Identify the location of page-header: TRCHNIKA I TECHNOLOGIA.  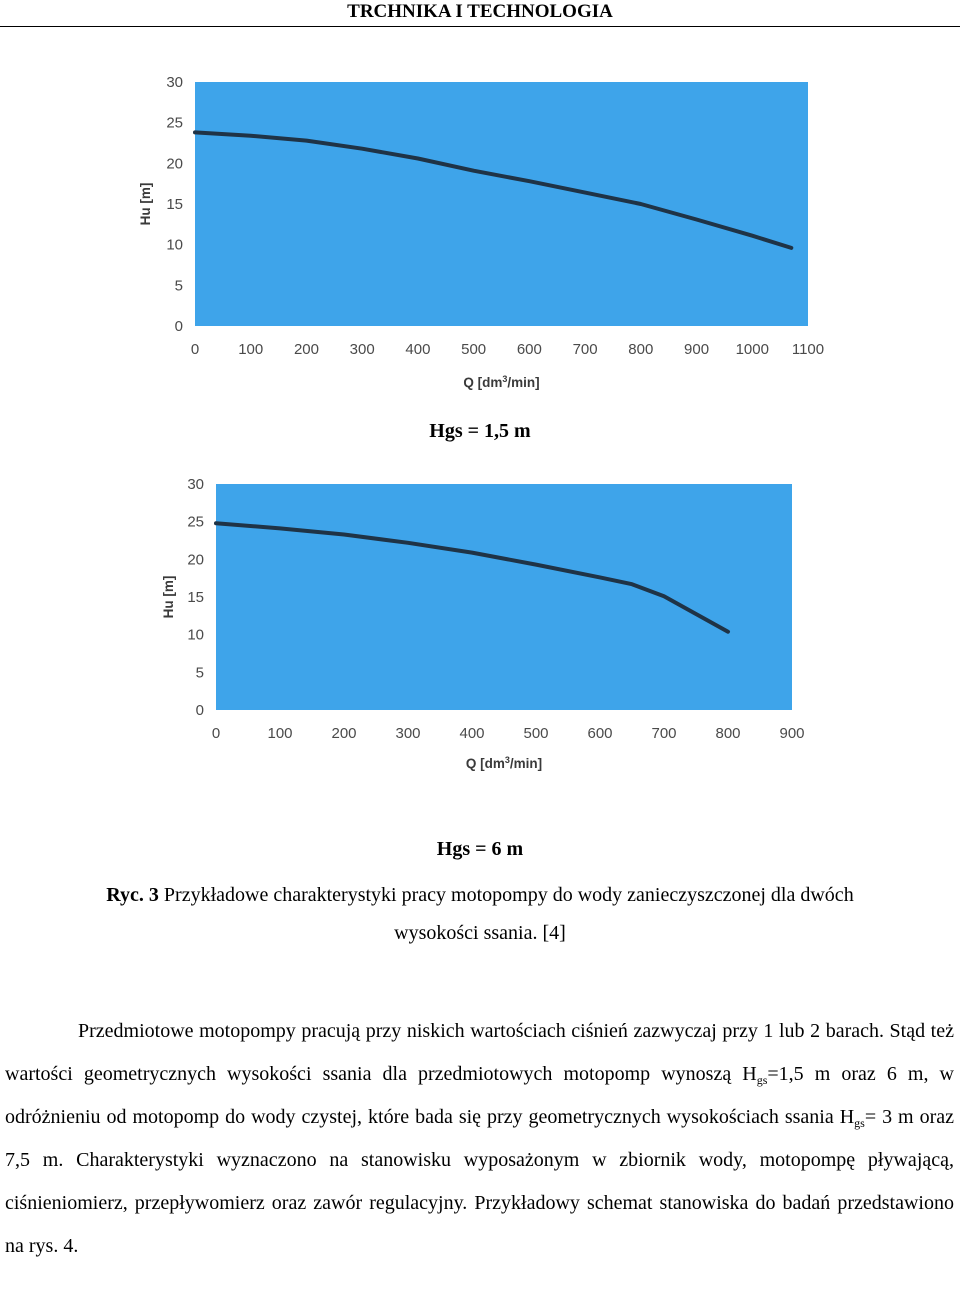
(480, 13).